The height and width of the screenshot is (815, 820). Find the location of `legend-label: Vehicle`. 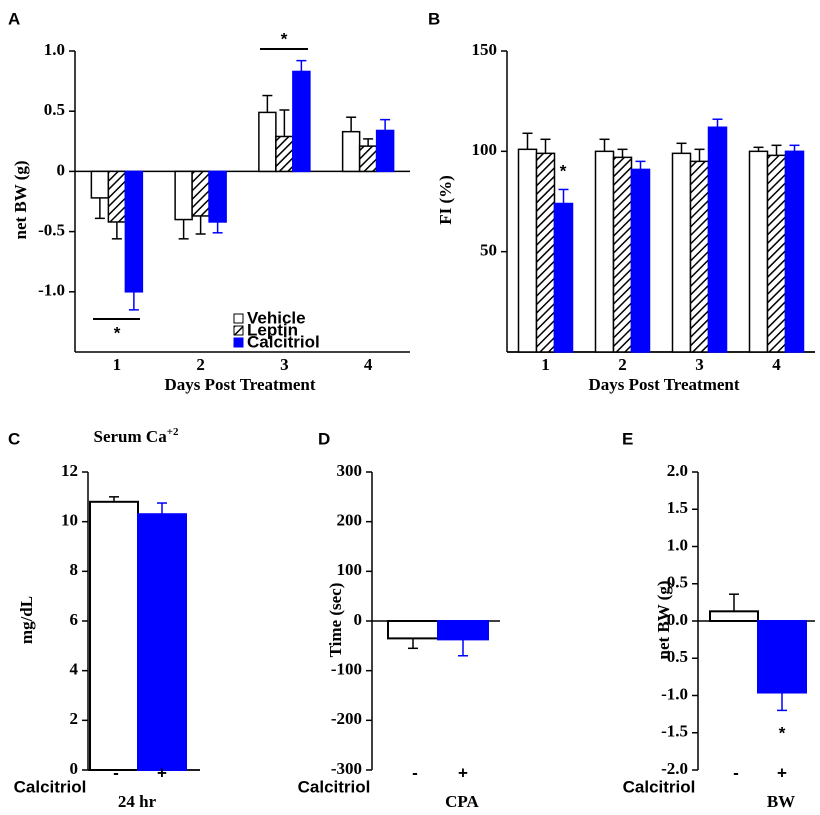

legend-label: Vehicle is located at coordinates (276, 317).